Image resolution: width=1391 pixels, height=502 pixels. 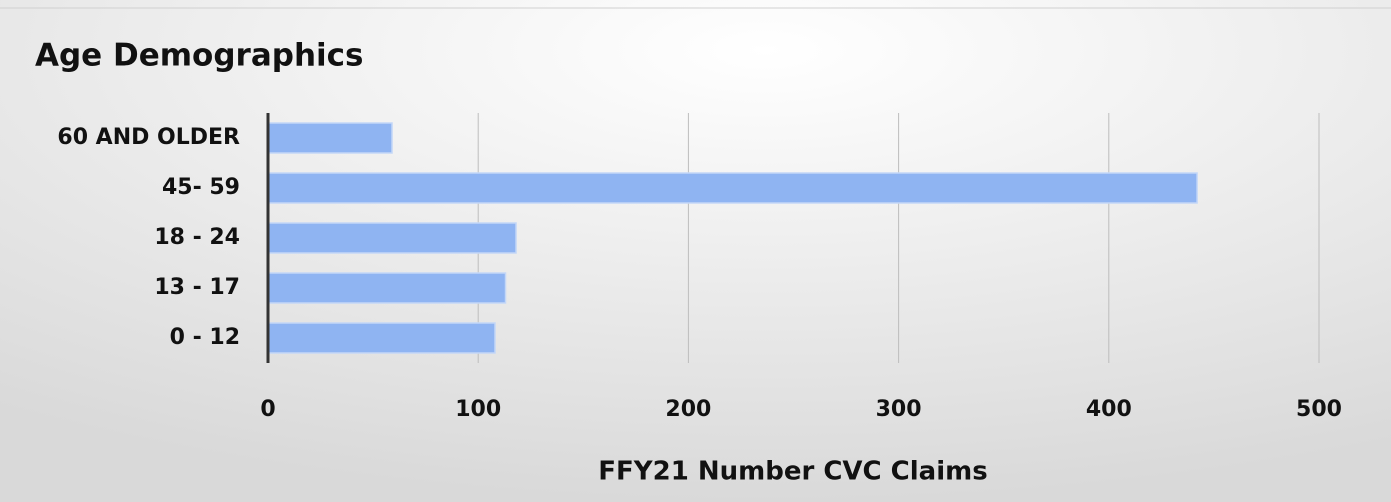 I want to click on chart-title: Age Demographics, so click(x=199, y=56).